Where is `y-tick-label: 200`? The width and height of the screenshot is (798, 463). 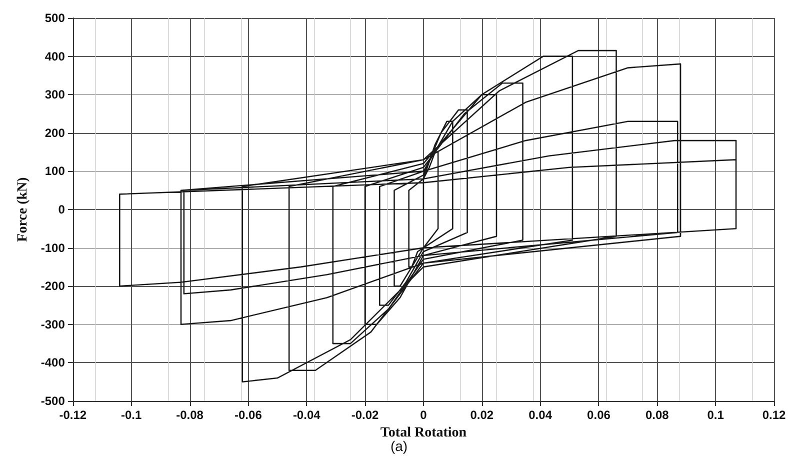 y-tick-label: 200 is located at coordinates (55, 133).